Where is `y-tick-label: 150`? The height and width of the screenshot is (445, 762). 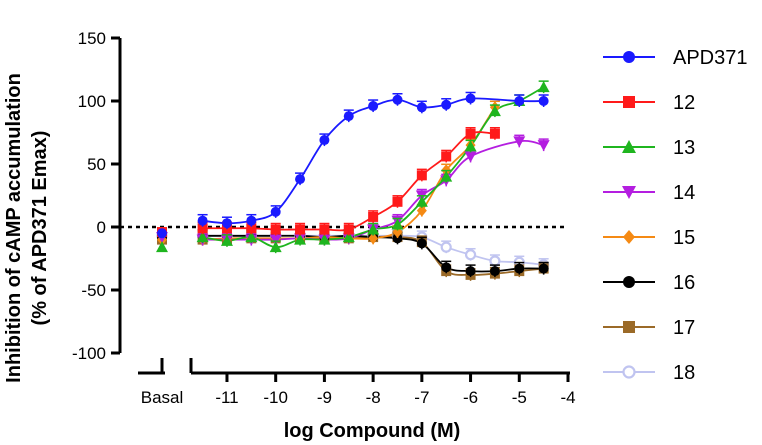
y-tick-label: 150 is located at coordinates (92, 38).